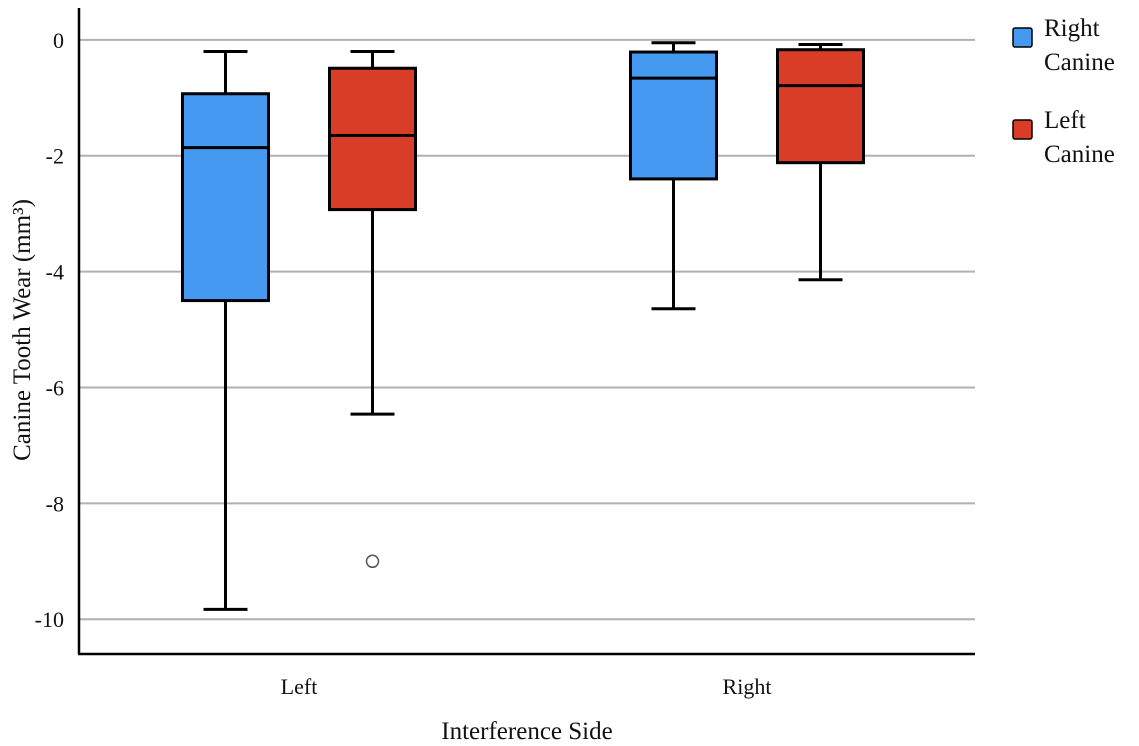 The width and height of the screenshot is (1139, 746). Describe the element at coordinates (526, 731) in the screenshot. I see `x-axis-title: Interference Side` at that location.